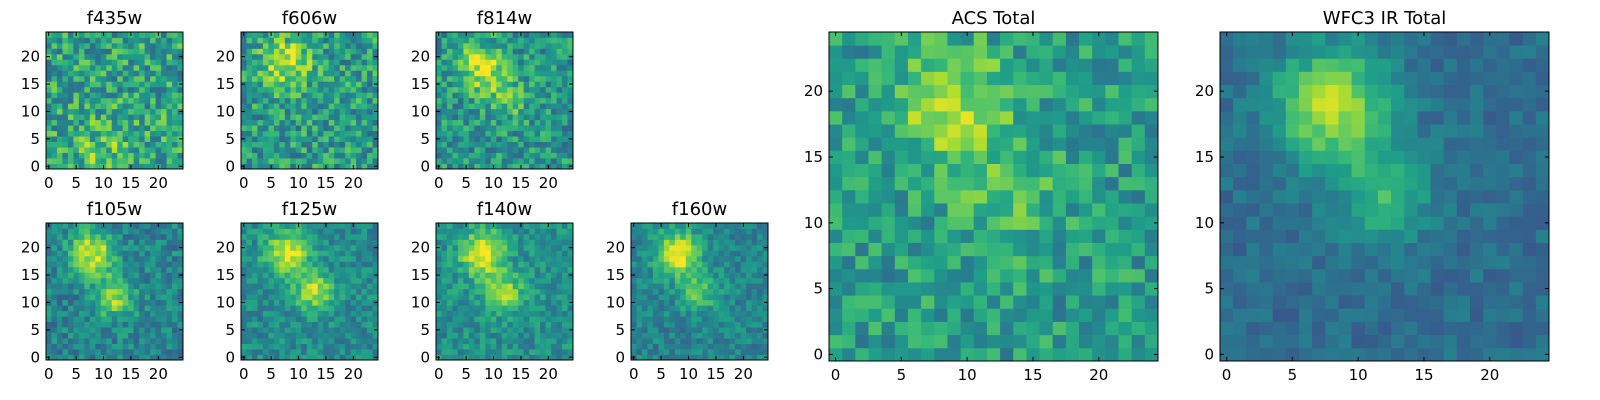  I want to click on y-tick-label: 5, so click(230, 330).